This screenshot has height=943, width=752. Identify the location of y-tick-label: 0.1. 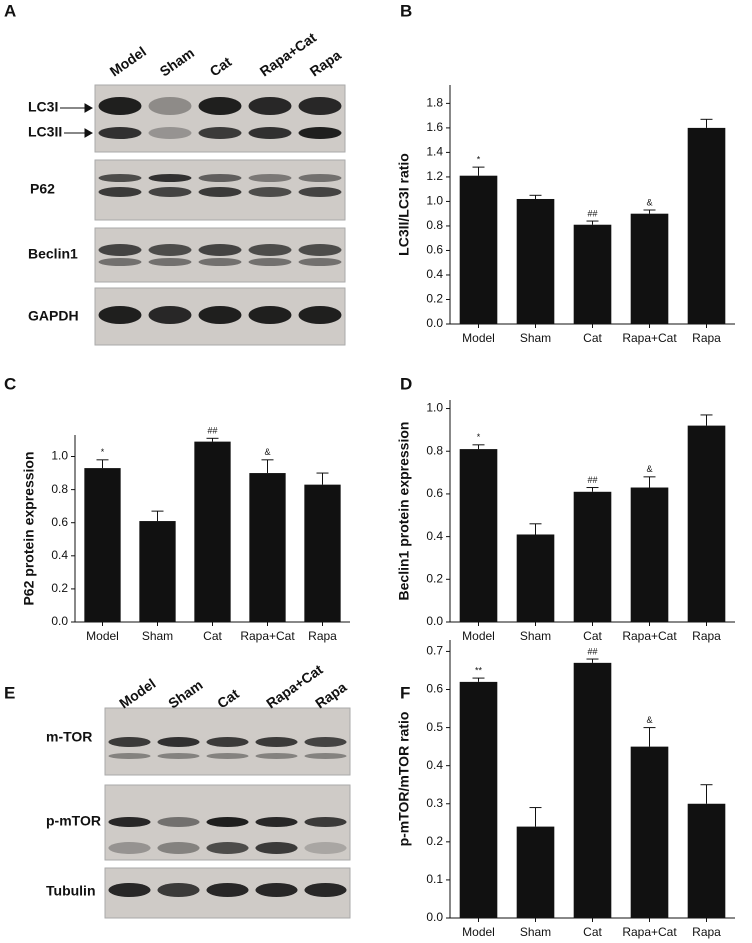
(434, 879).